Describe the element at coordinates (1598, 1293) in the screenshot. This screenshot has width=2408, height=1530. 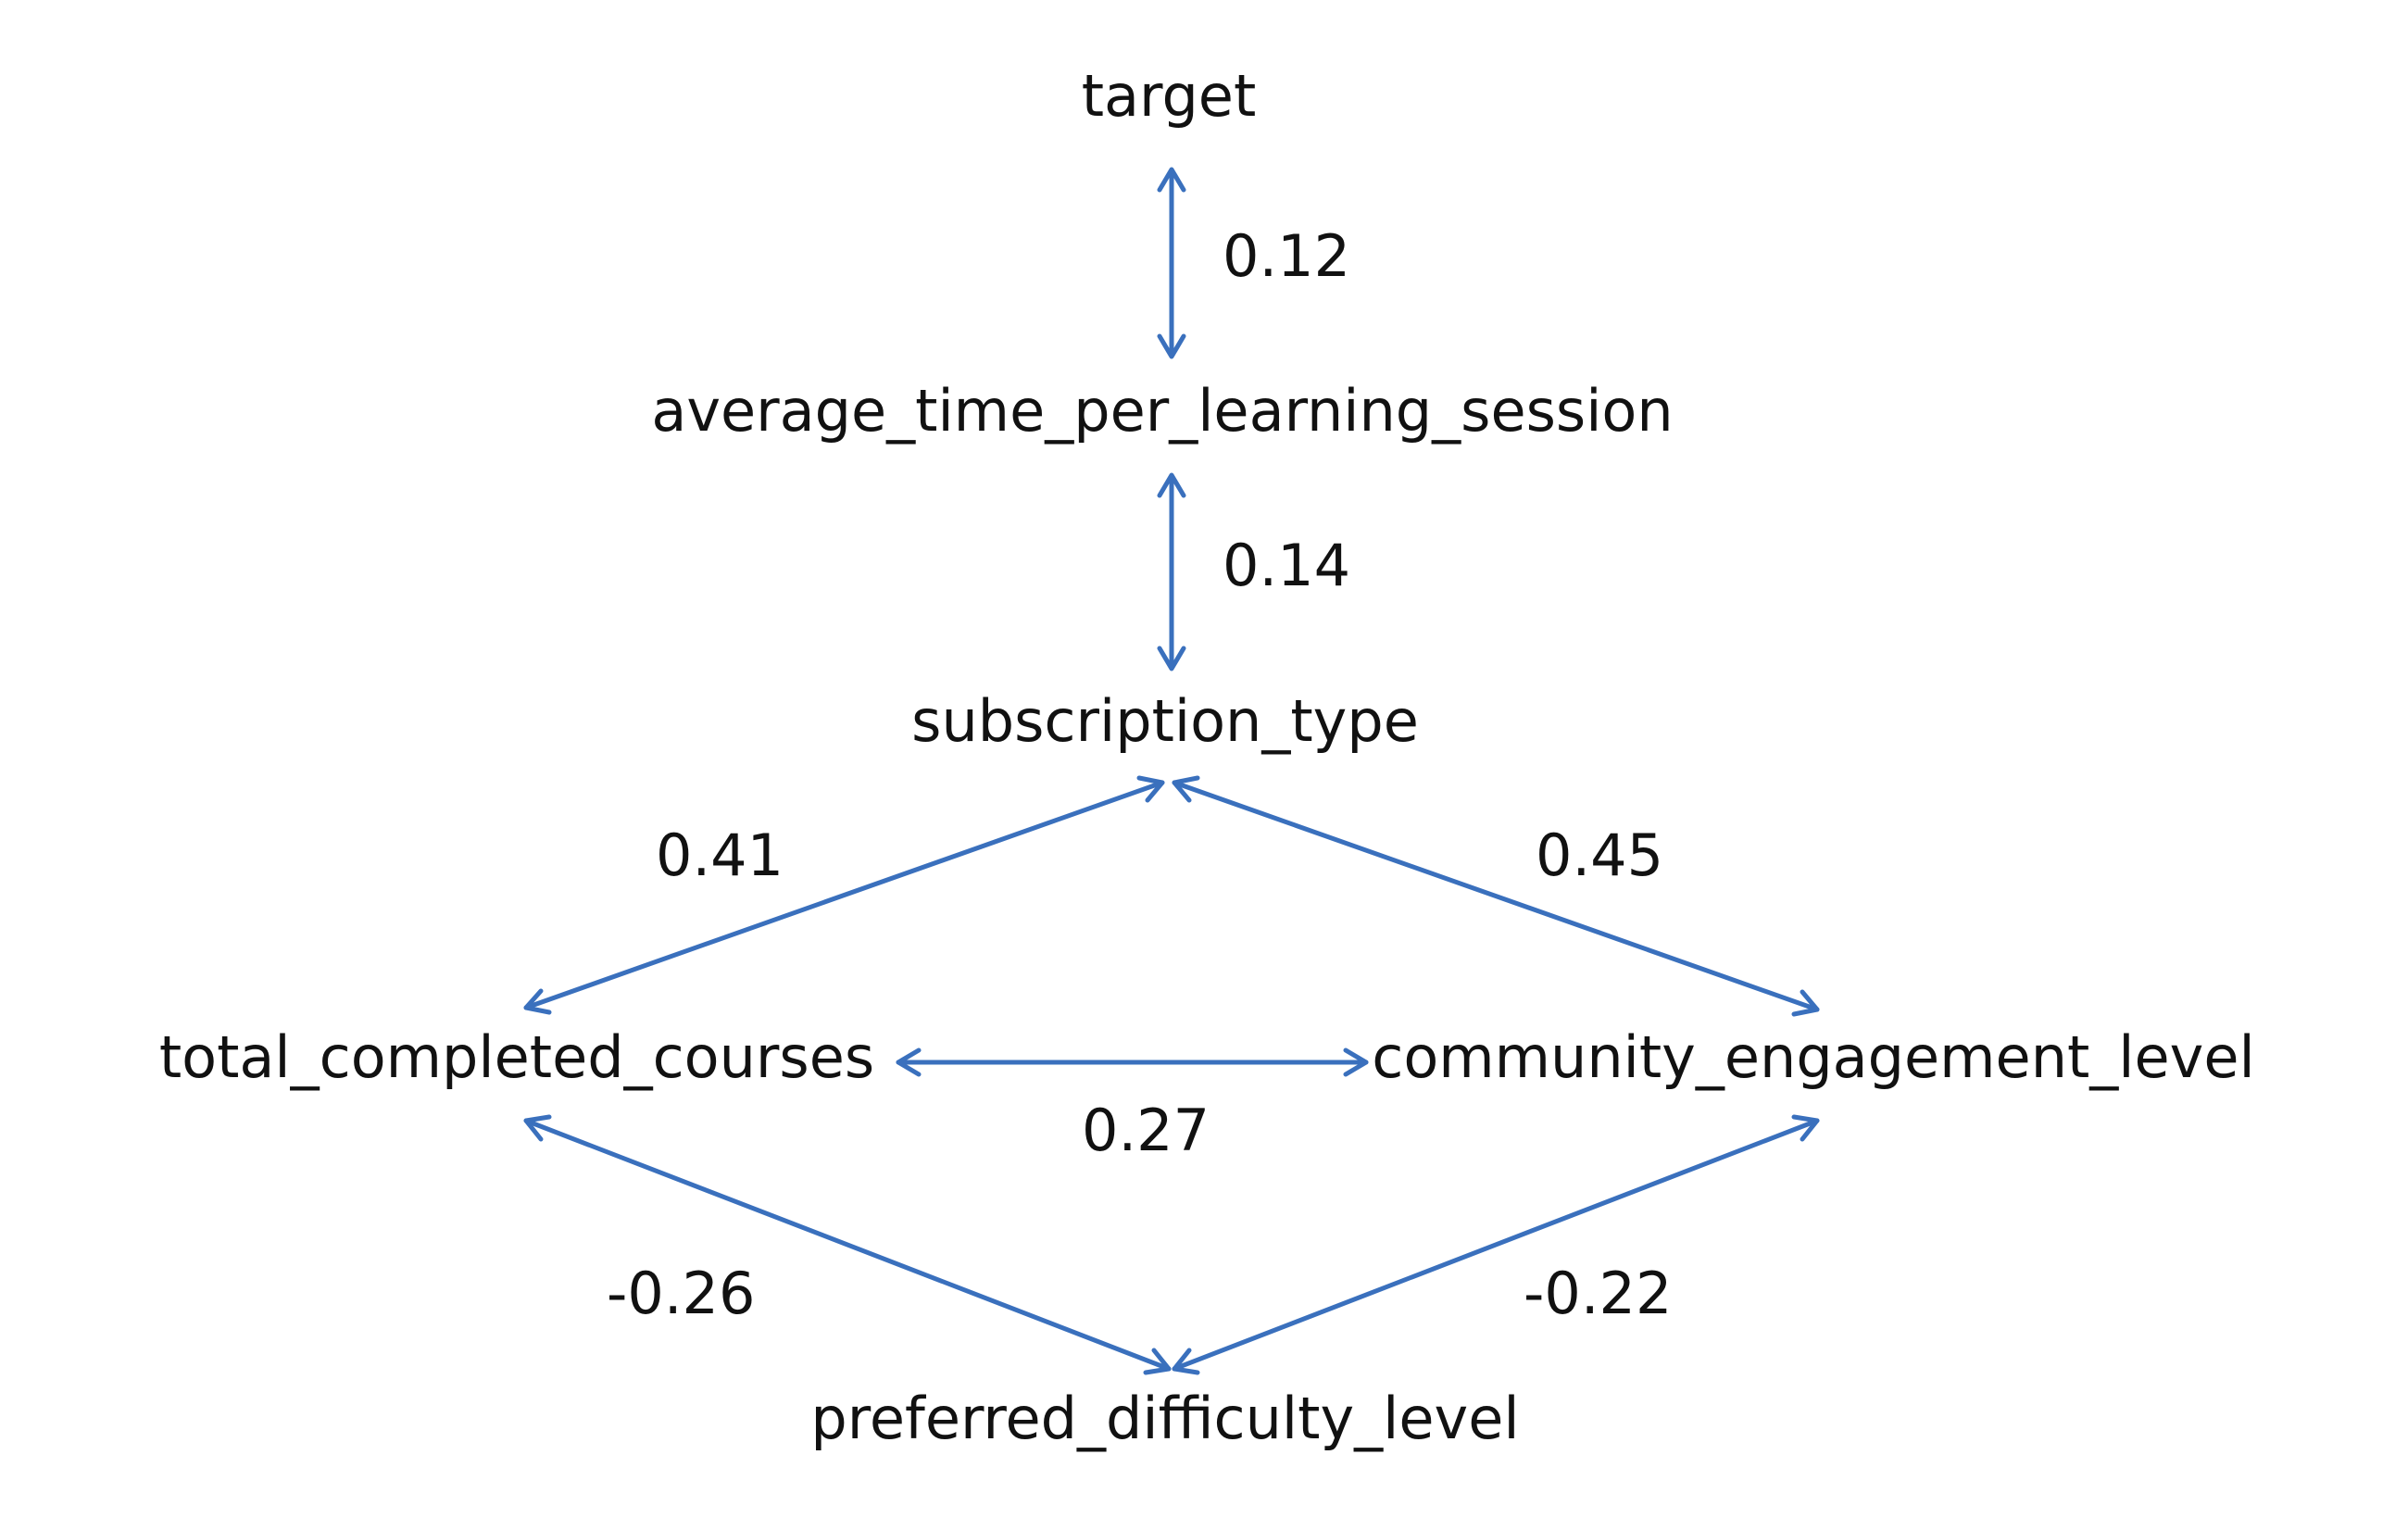
I see `edge-label-community-preferred: -0.22` at that location.